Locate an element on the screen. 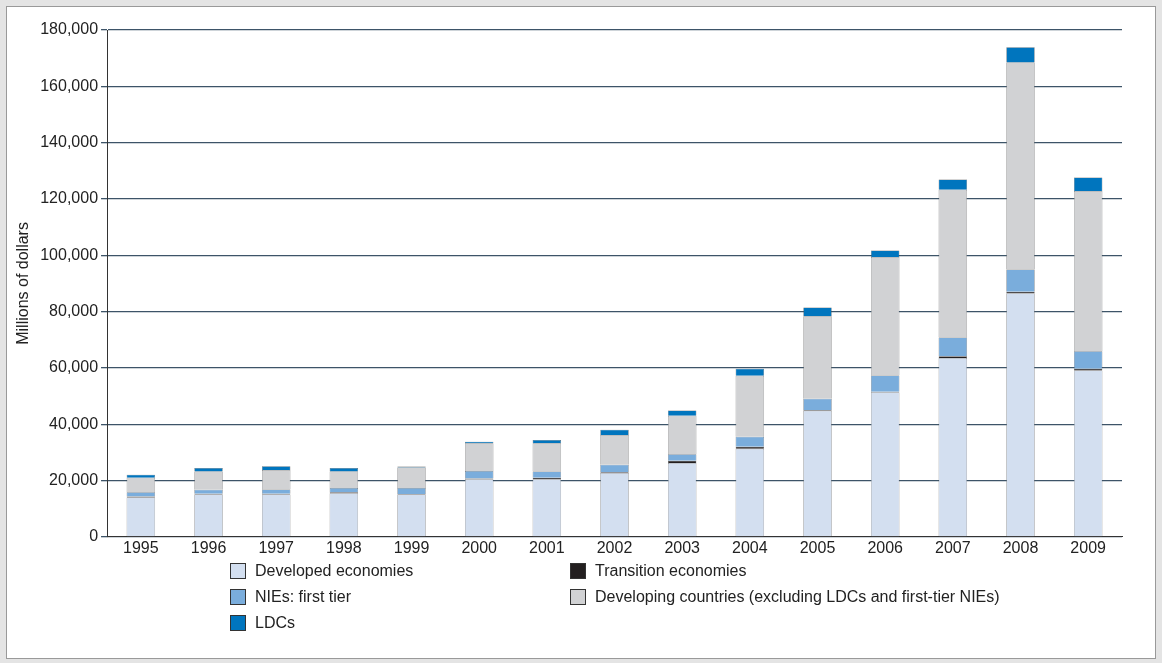 Image resolution: width=1162 pixels, height=663 pixels. x-tick-label: 2004 is located at coordinates (750, 547).